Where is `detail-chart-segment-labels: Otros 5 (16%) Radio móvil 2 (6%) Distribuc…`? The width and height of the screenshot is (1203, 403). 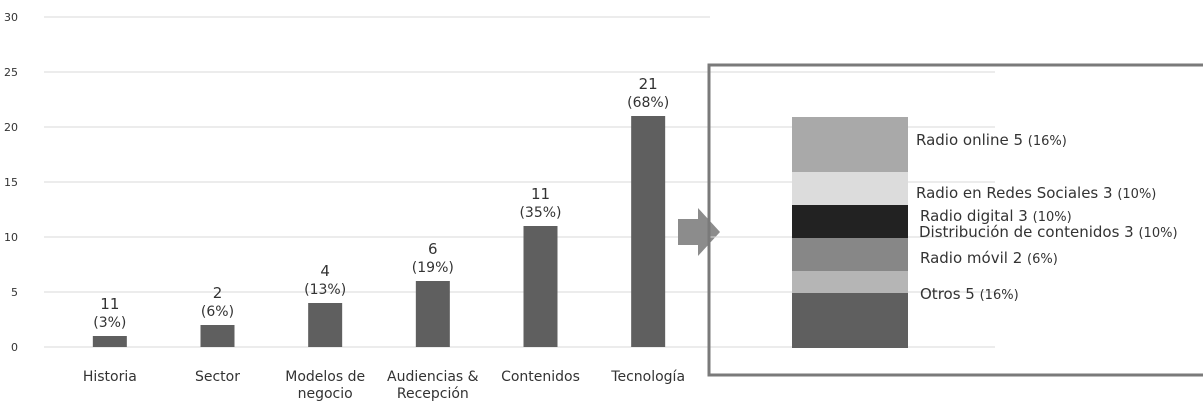 detail-chart-segment-labels: Otros 5 (16%) Radio móvil 2 (6%) Distribuc… is located at coordinates (1047, 217).